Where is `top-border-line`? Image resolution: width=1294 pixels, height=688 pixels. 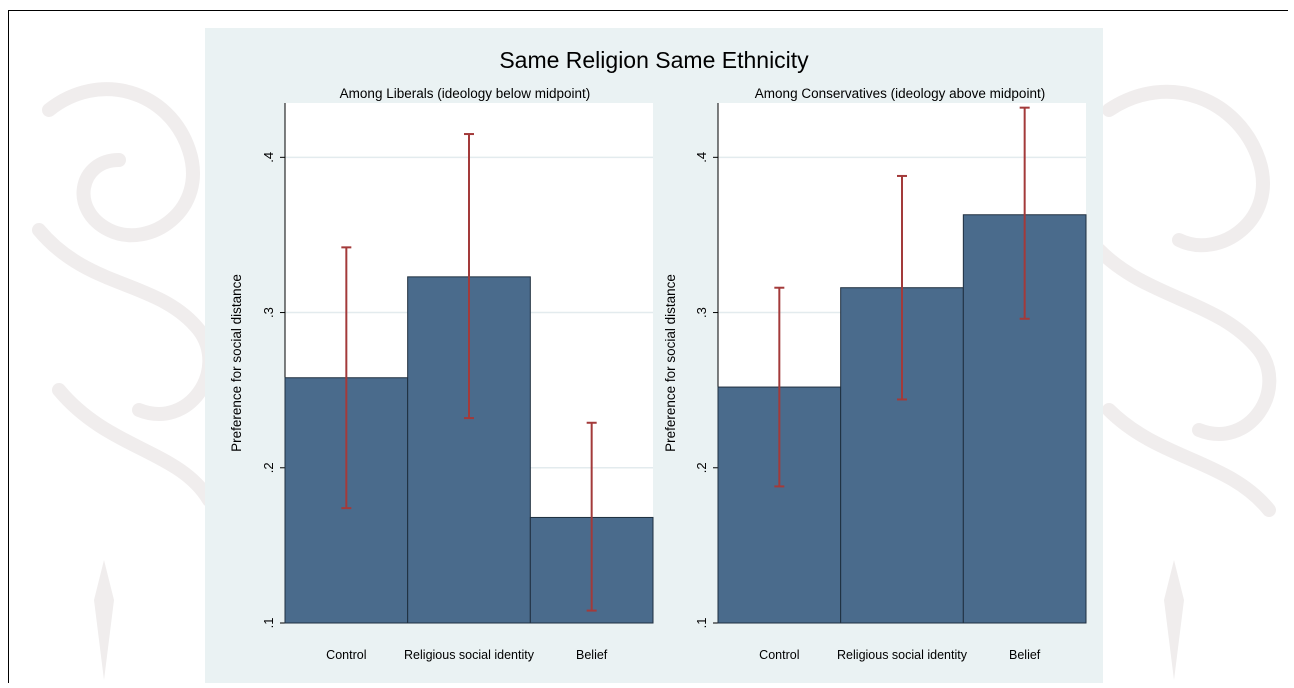
top-border-line is located at coordinates (648, 10).